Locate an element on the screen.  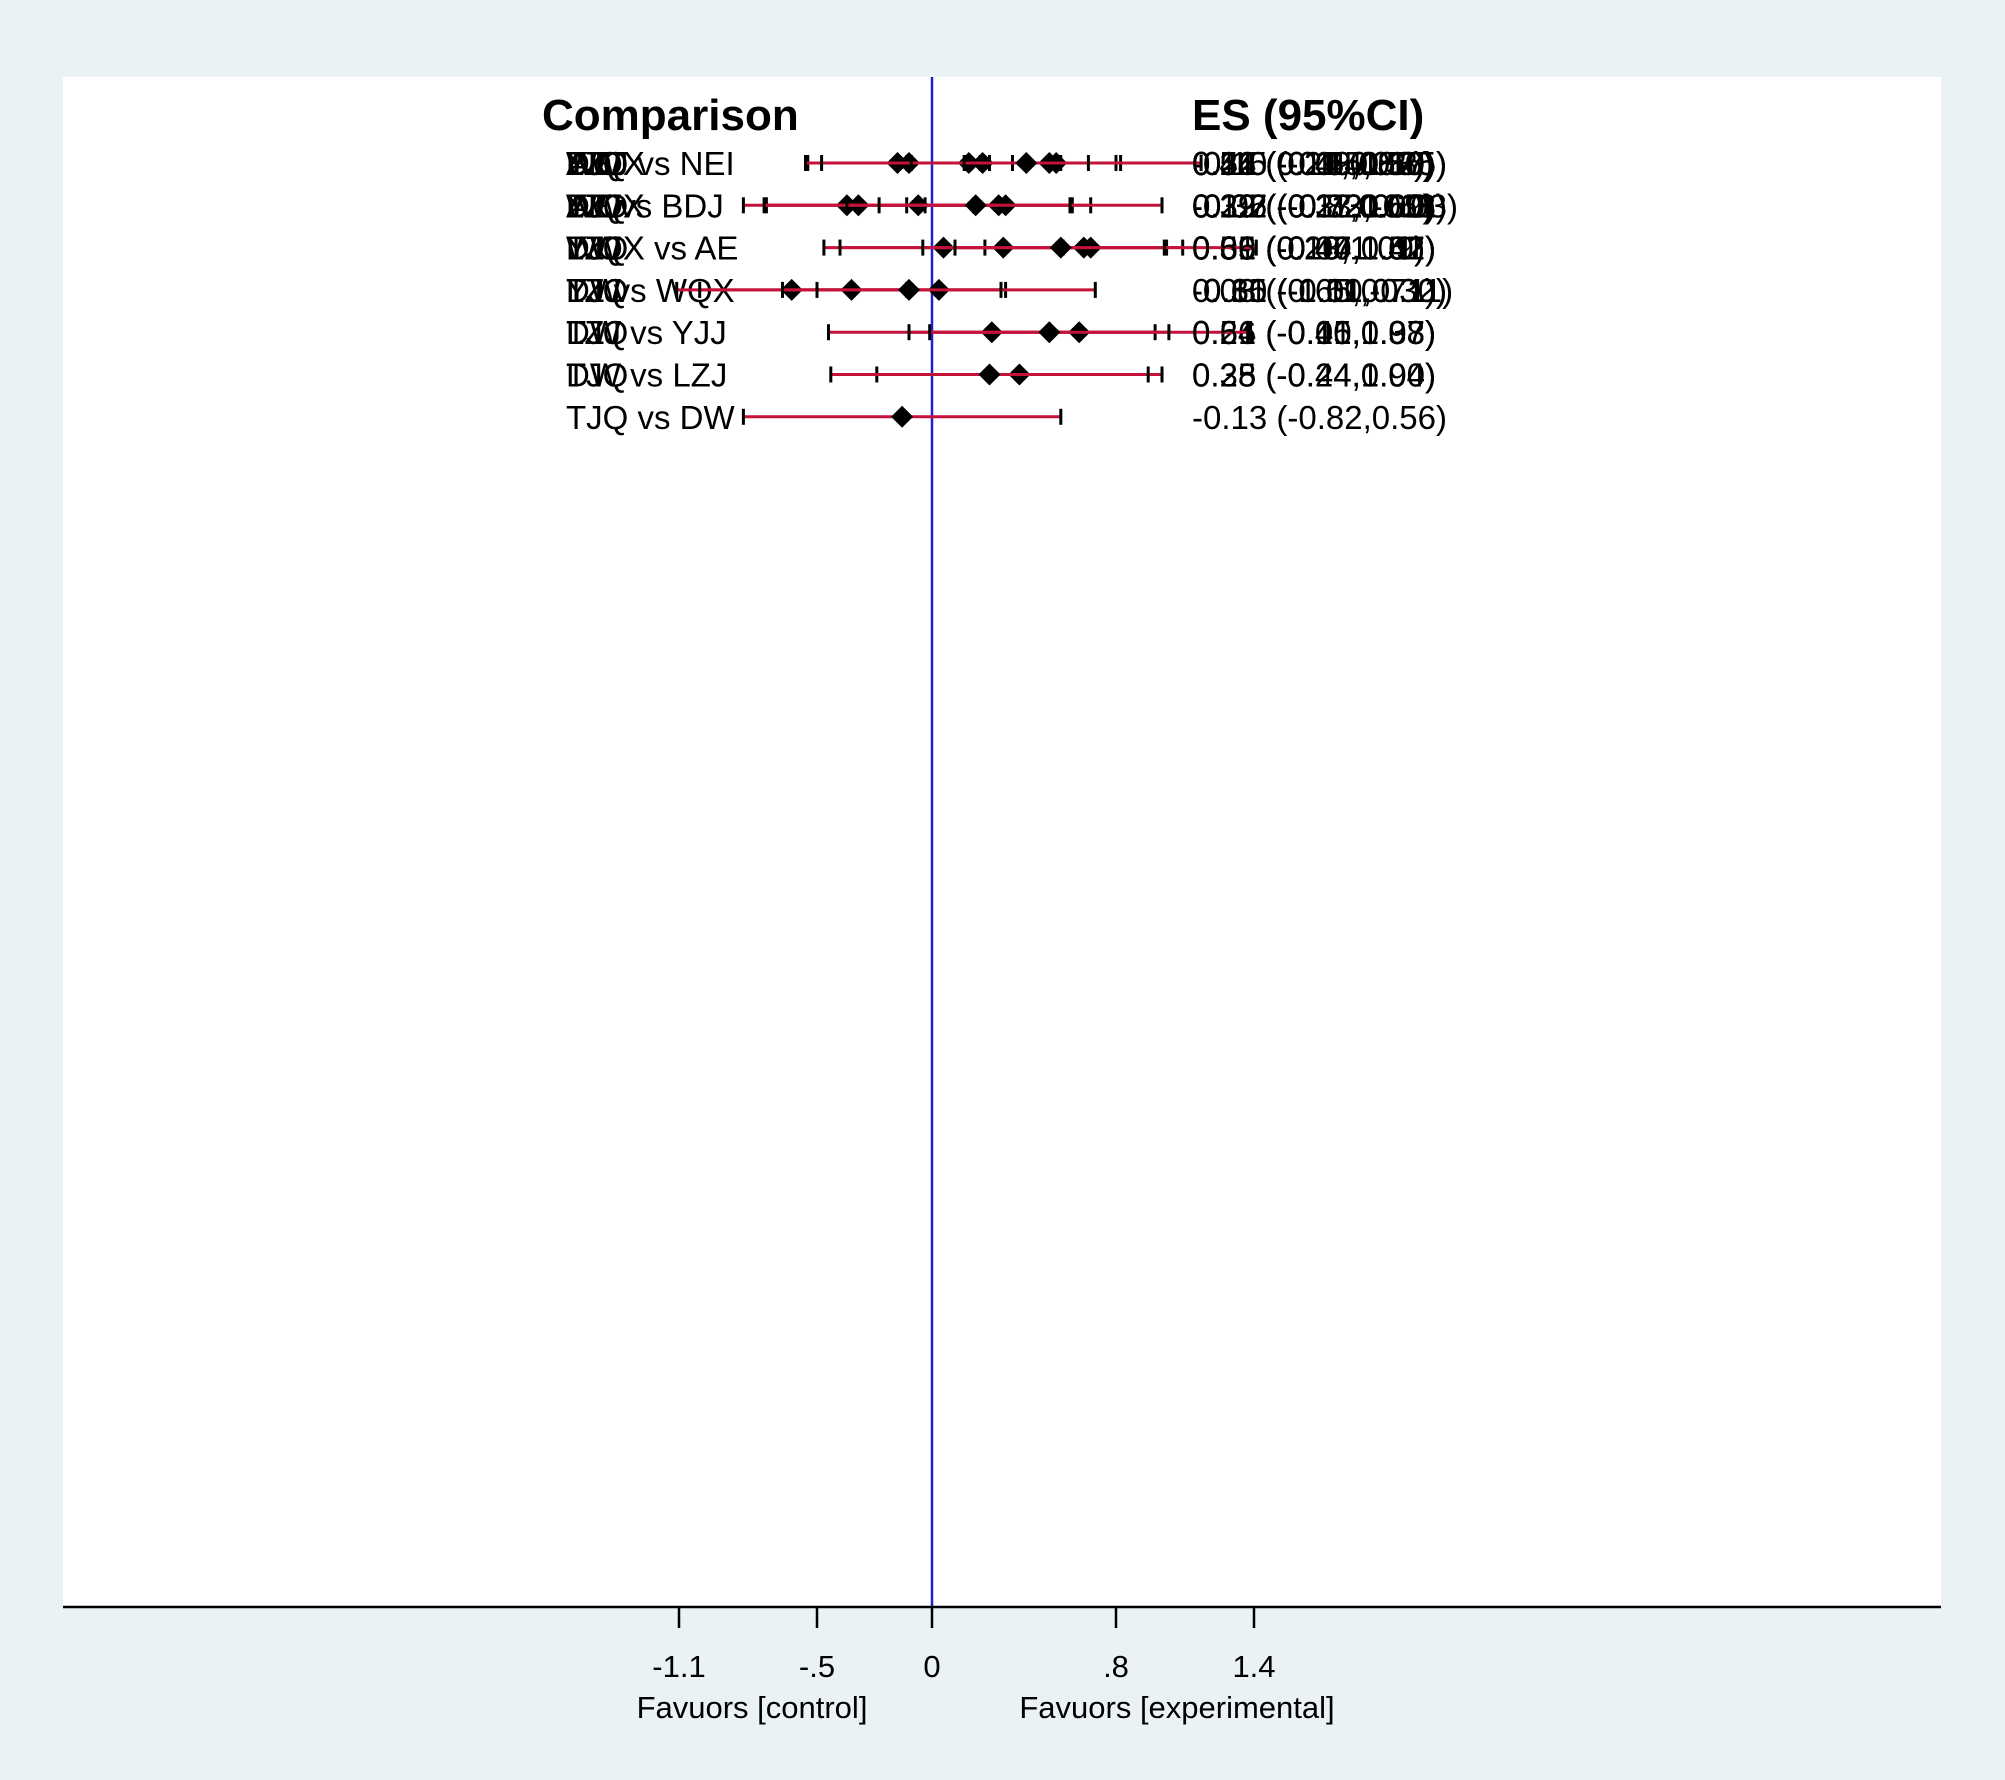
row-estimate-text: 0.54 (-0.09,1.17) is located at coordinates (1314, 163).